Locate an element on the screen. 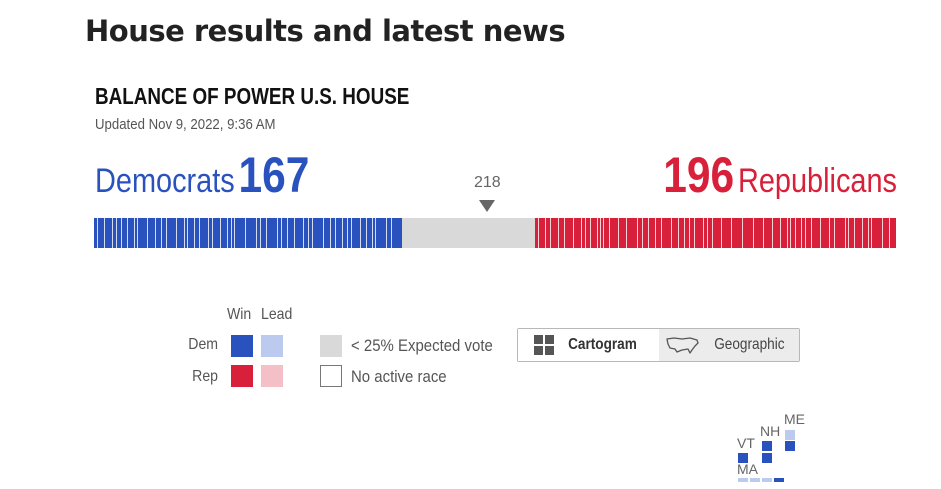 The height and width of the screenshot is (489, 941). legend-expected-vote-label: < 25% Expected vote is located at coordinates (422, 345).